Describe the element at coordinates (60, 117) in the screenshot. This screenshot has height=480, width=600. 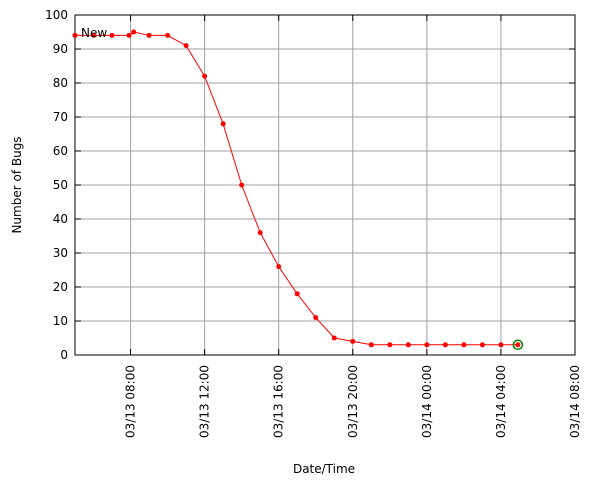
I see `y-tick-label: 70` at that location.